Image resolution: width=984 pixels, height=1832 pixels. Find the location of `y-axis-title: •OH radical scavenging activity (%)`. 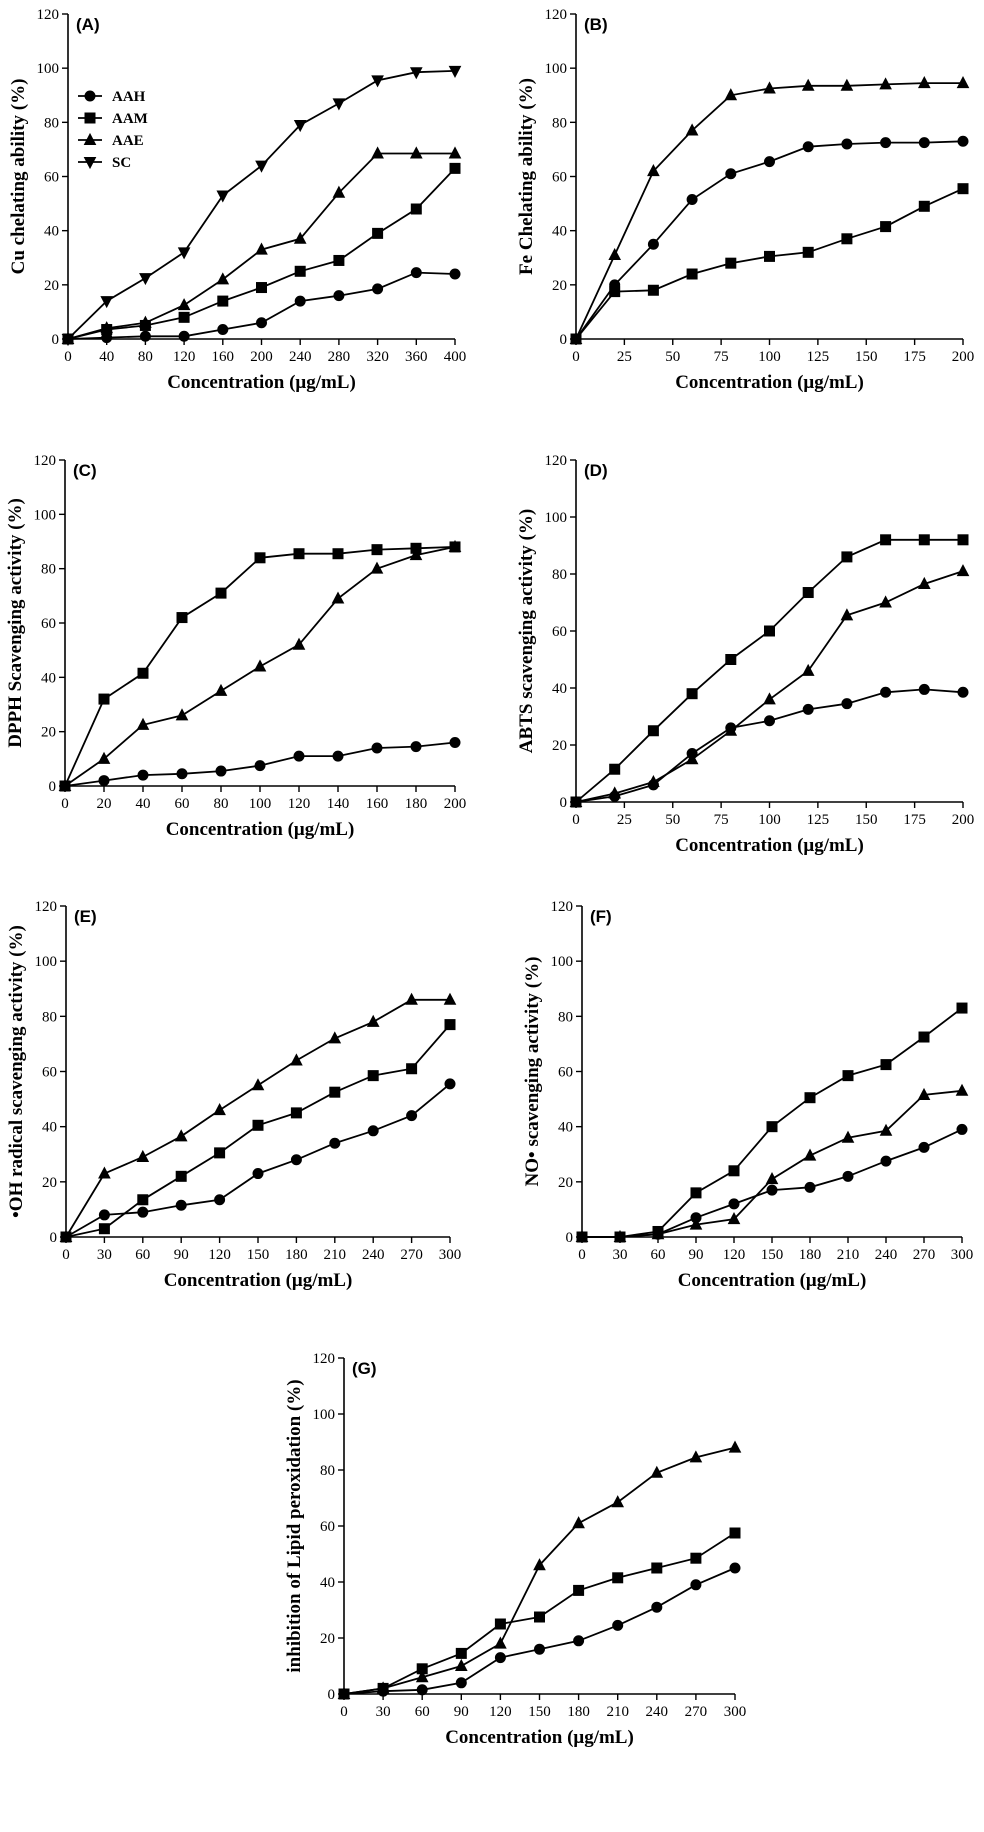

y-axis-title: •OH radical scavenging activity (%) is located at coordinates (16, 1071).